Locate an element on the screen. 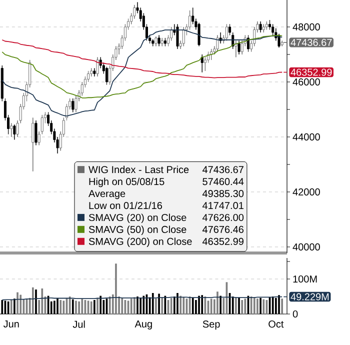 The image size is (350, 345). x-tick-label: Oct is located at coordinates (276, 324).